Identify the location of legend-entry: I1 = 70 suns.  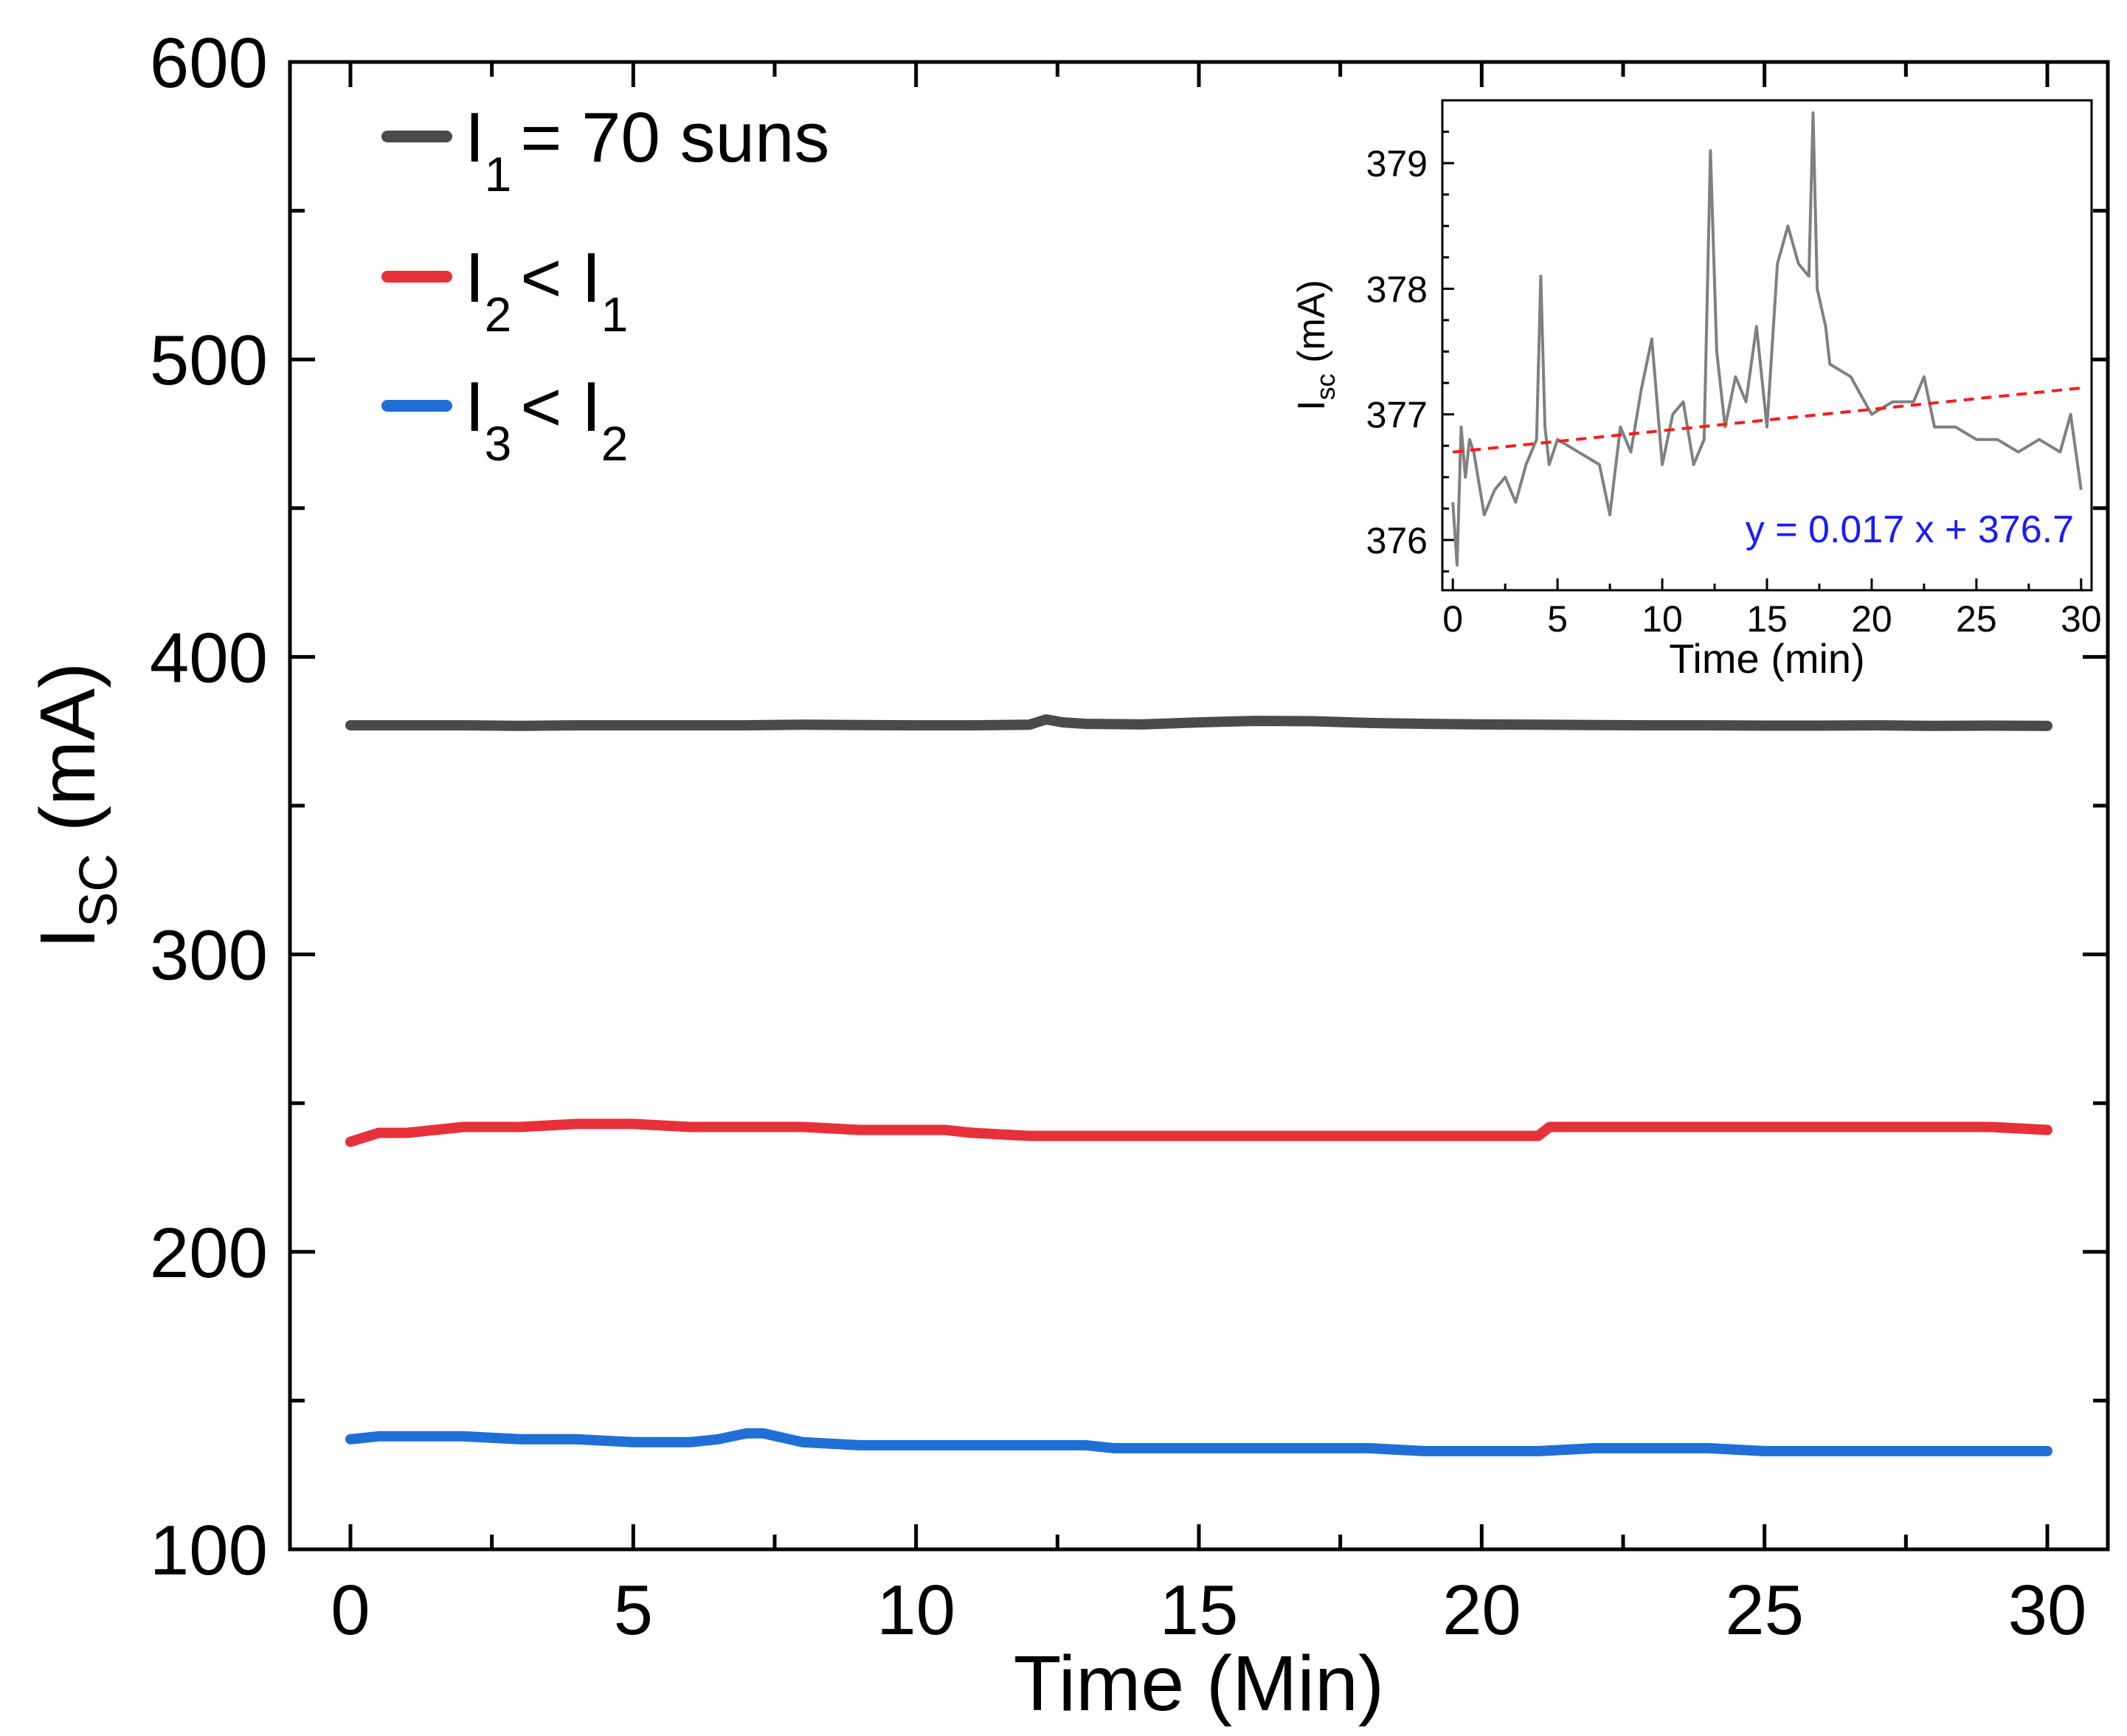
(647, 149).